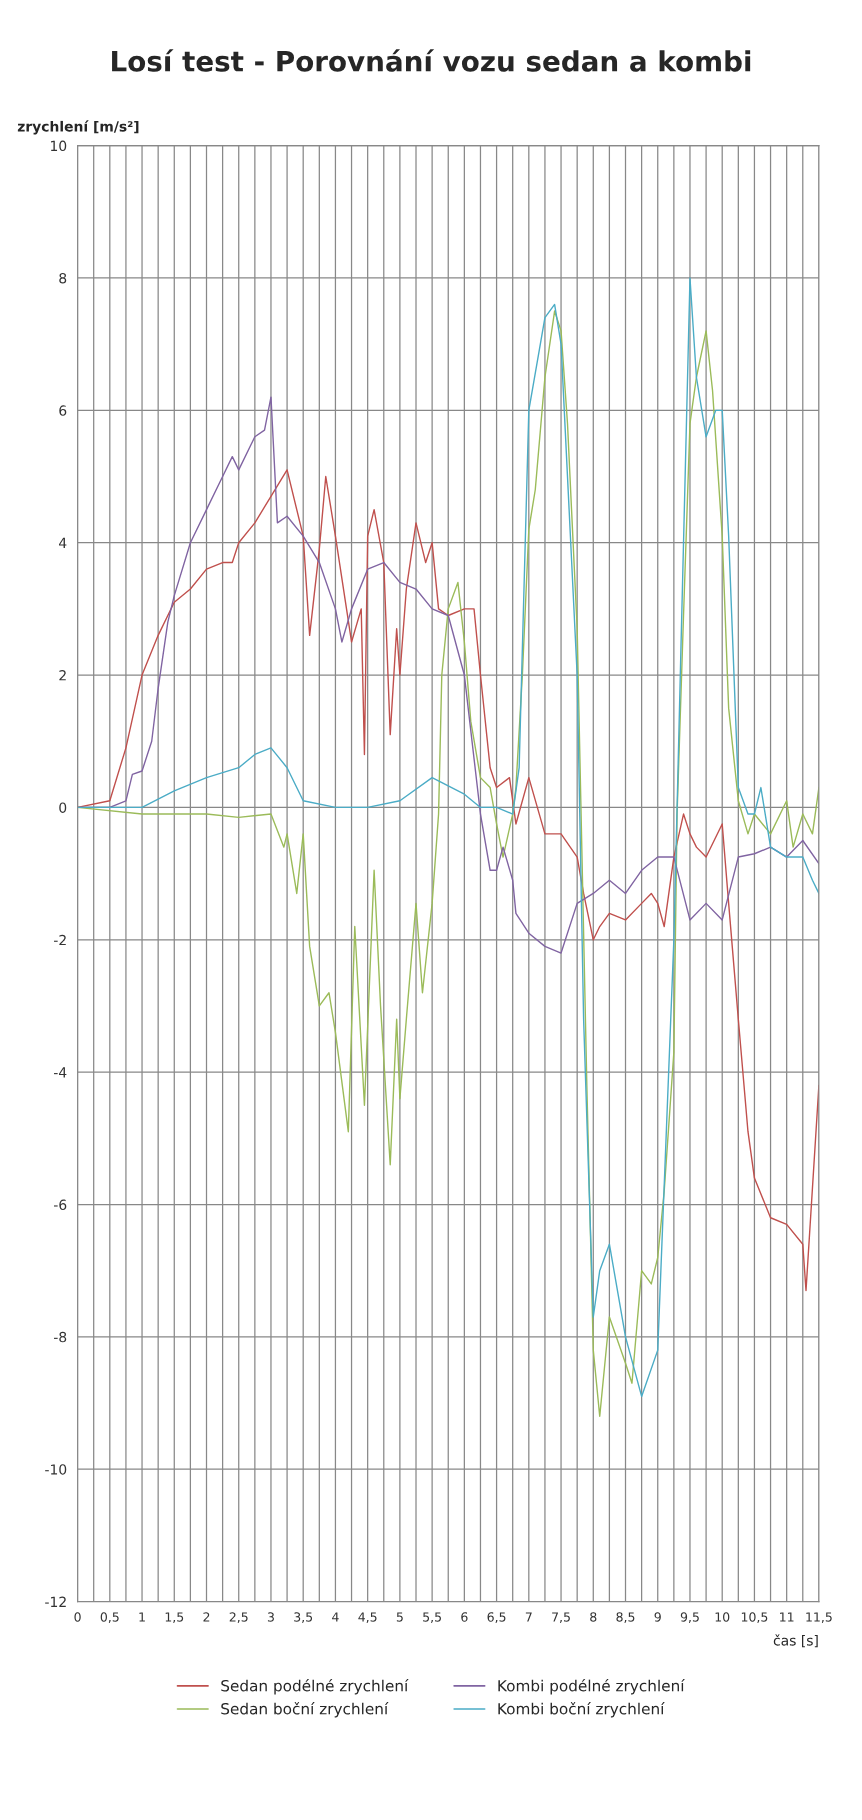  What do you see at coordinates (464, 1617) in the screenshot?
I see `x-tick-label: 6` at bounding box center [464, 1617].